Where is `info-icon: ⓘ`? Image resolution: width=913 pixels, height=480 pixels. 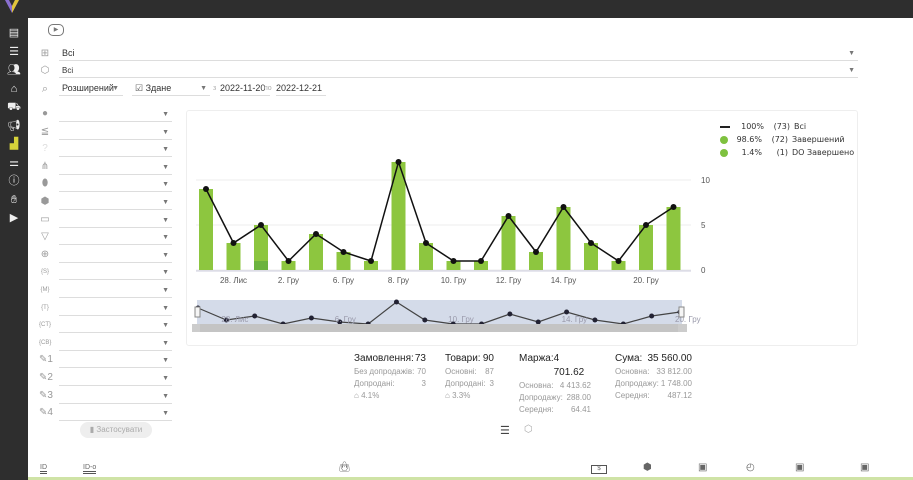 info-icon: ⓘ is located at coordinates (14, 181).